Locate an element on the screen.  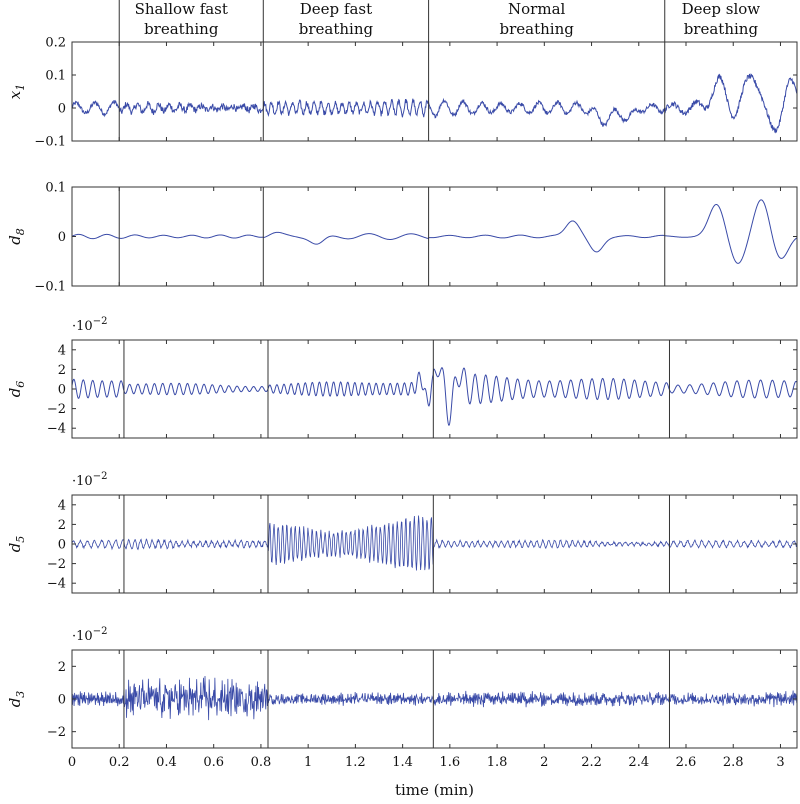
y-tick-label-d5-3: 2 is located at coordinates (62, 525).